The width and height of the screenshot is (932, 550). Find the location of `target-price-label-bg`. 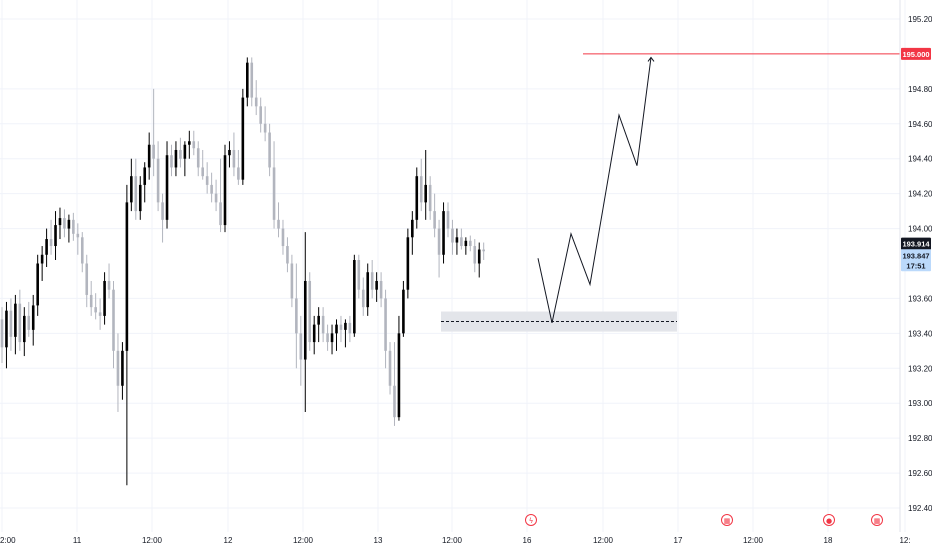

target-price-label-bg is located at coordinates (916, 53).